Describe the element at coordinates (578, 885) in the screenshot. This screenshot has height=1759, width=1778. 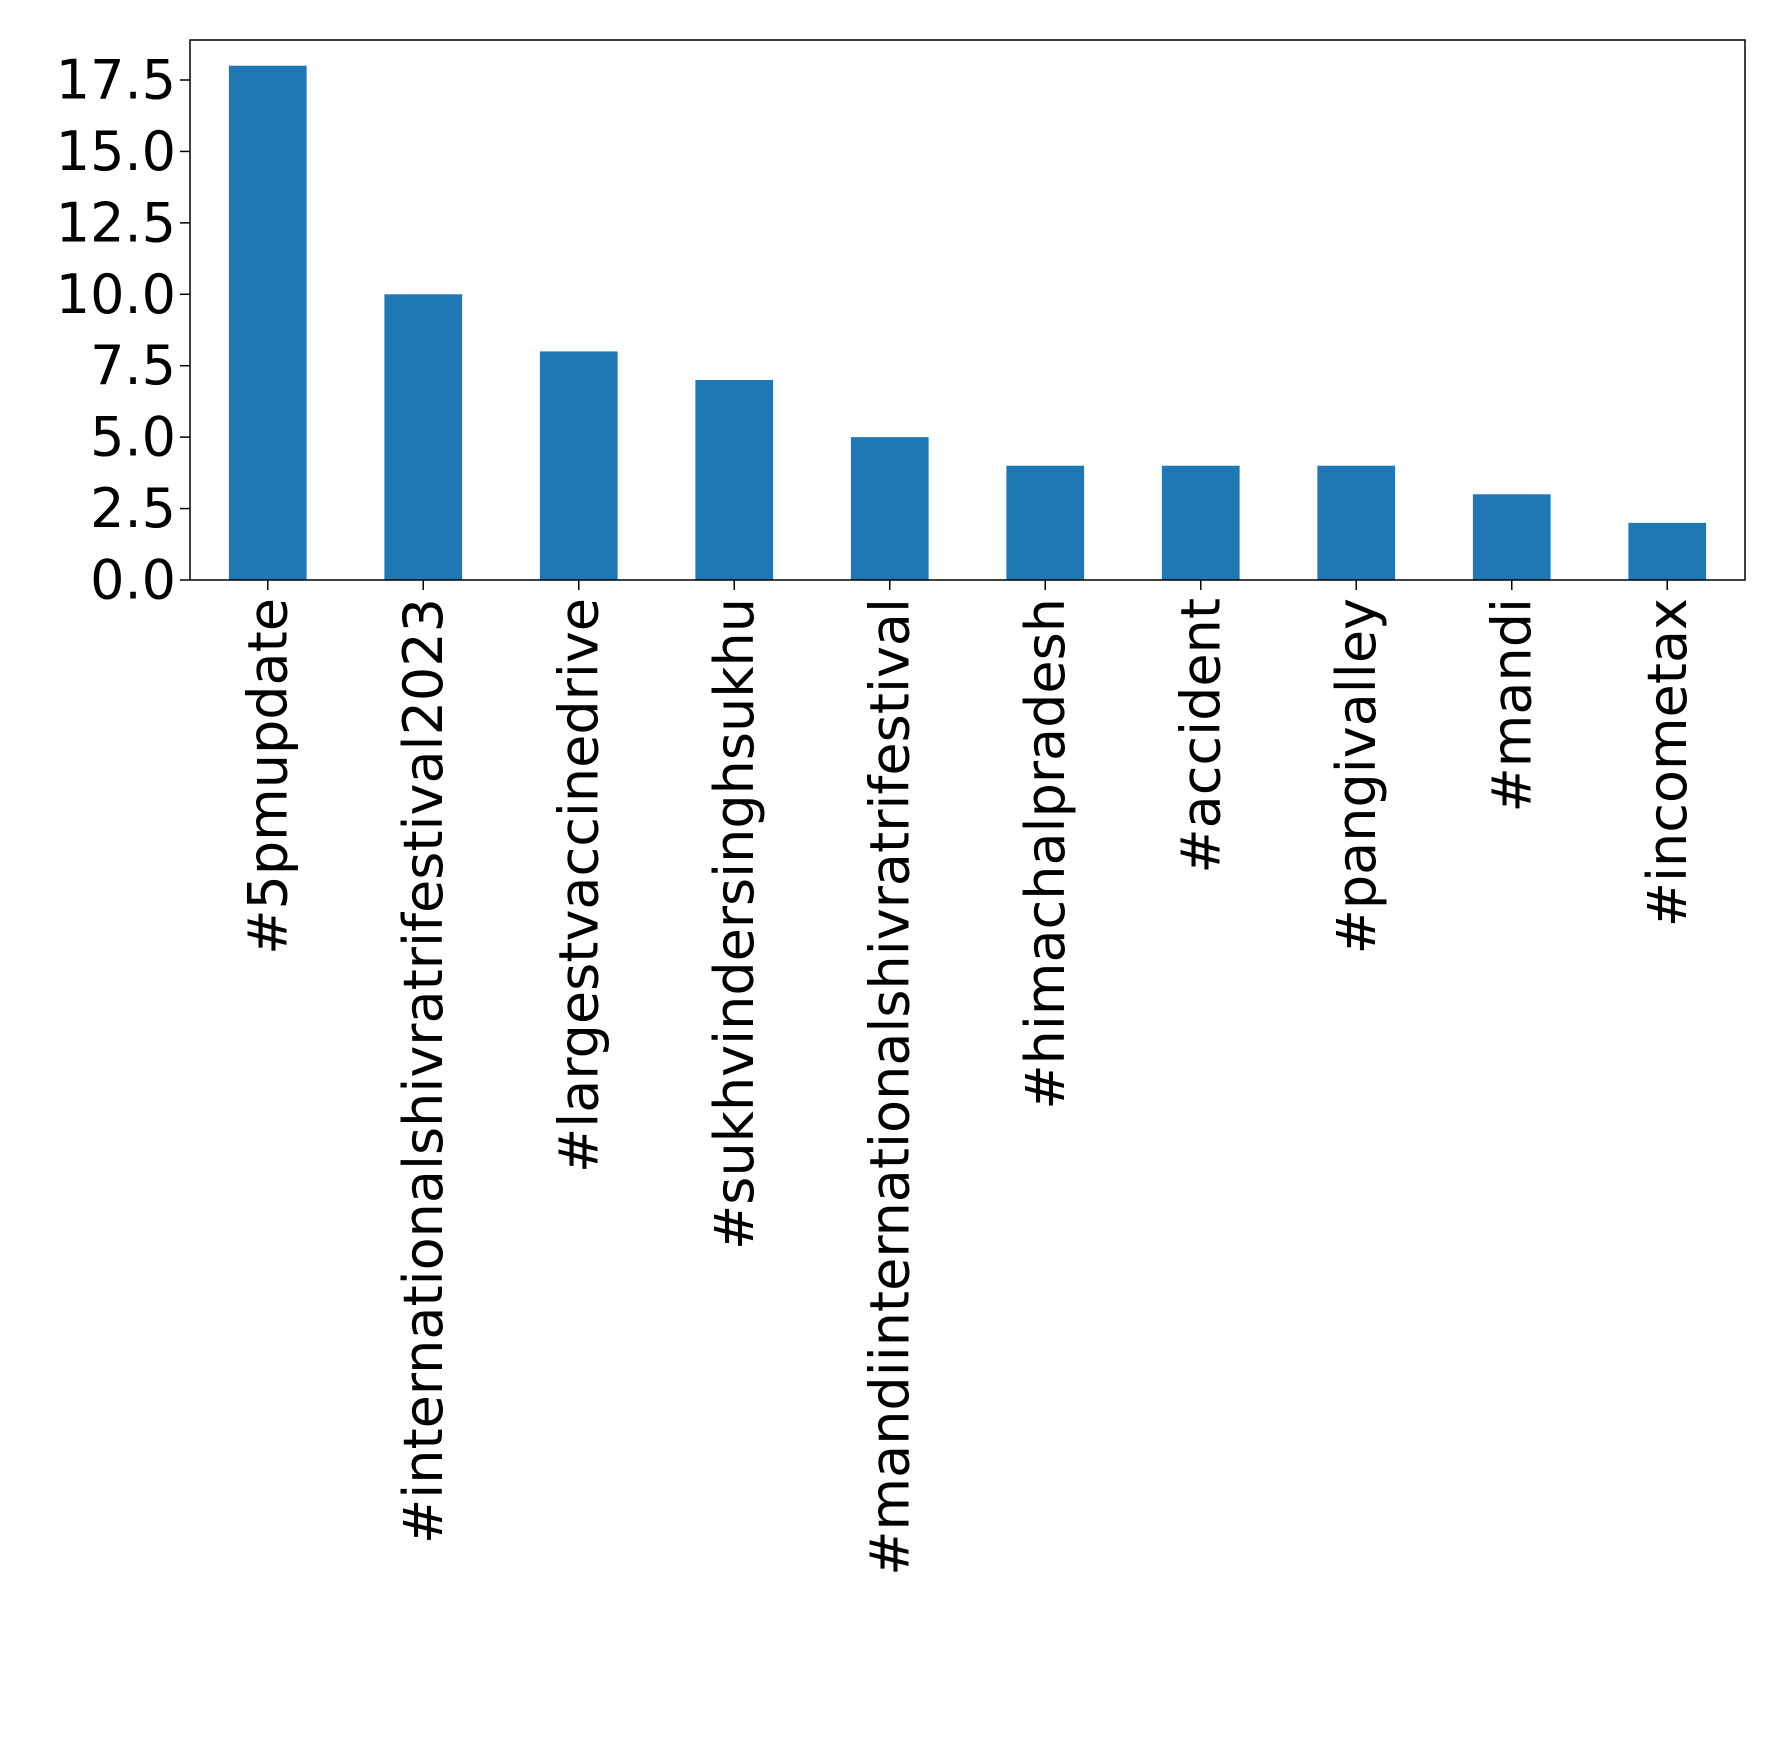
I see `x-tick-label: #largestvaccinedrive` at that location.